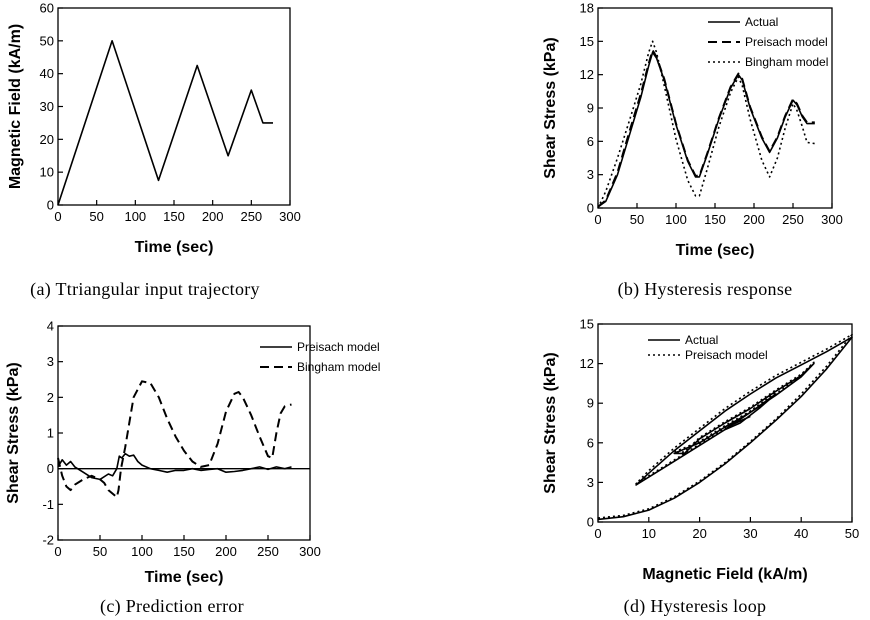  Describe the element at coordinates (47, 8) in the screenshot. I see `y-tick-label: 60` at that location.